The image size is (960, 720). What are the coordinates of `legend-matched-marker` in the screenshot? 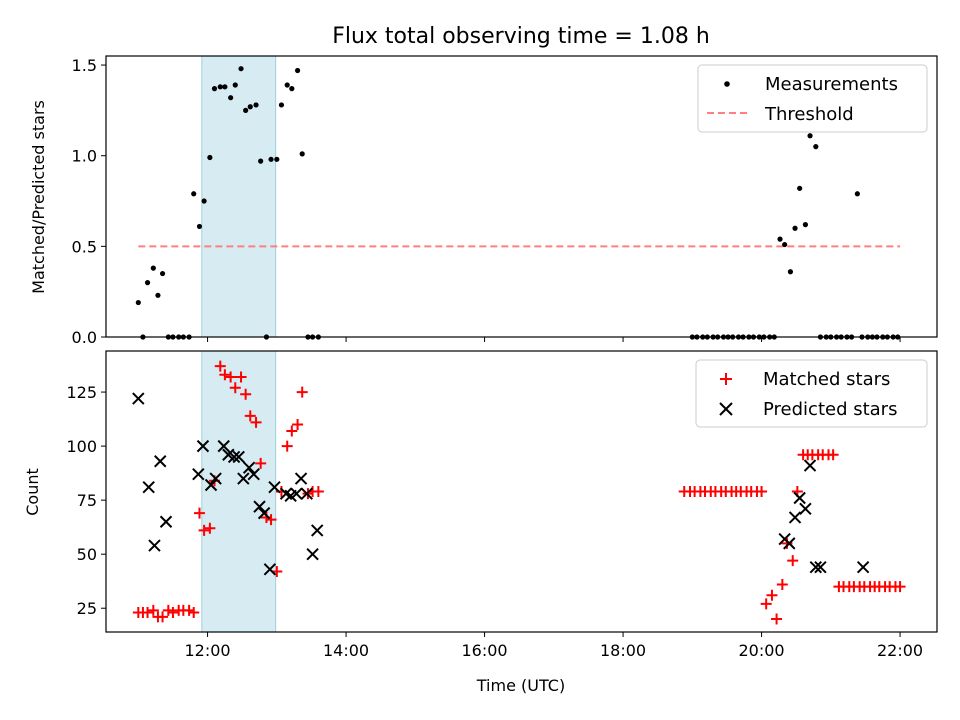 It's located at (726, 379).